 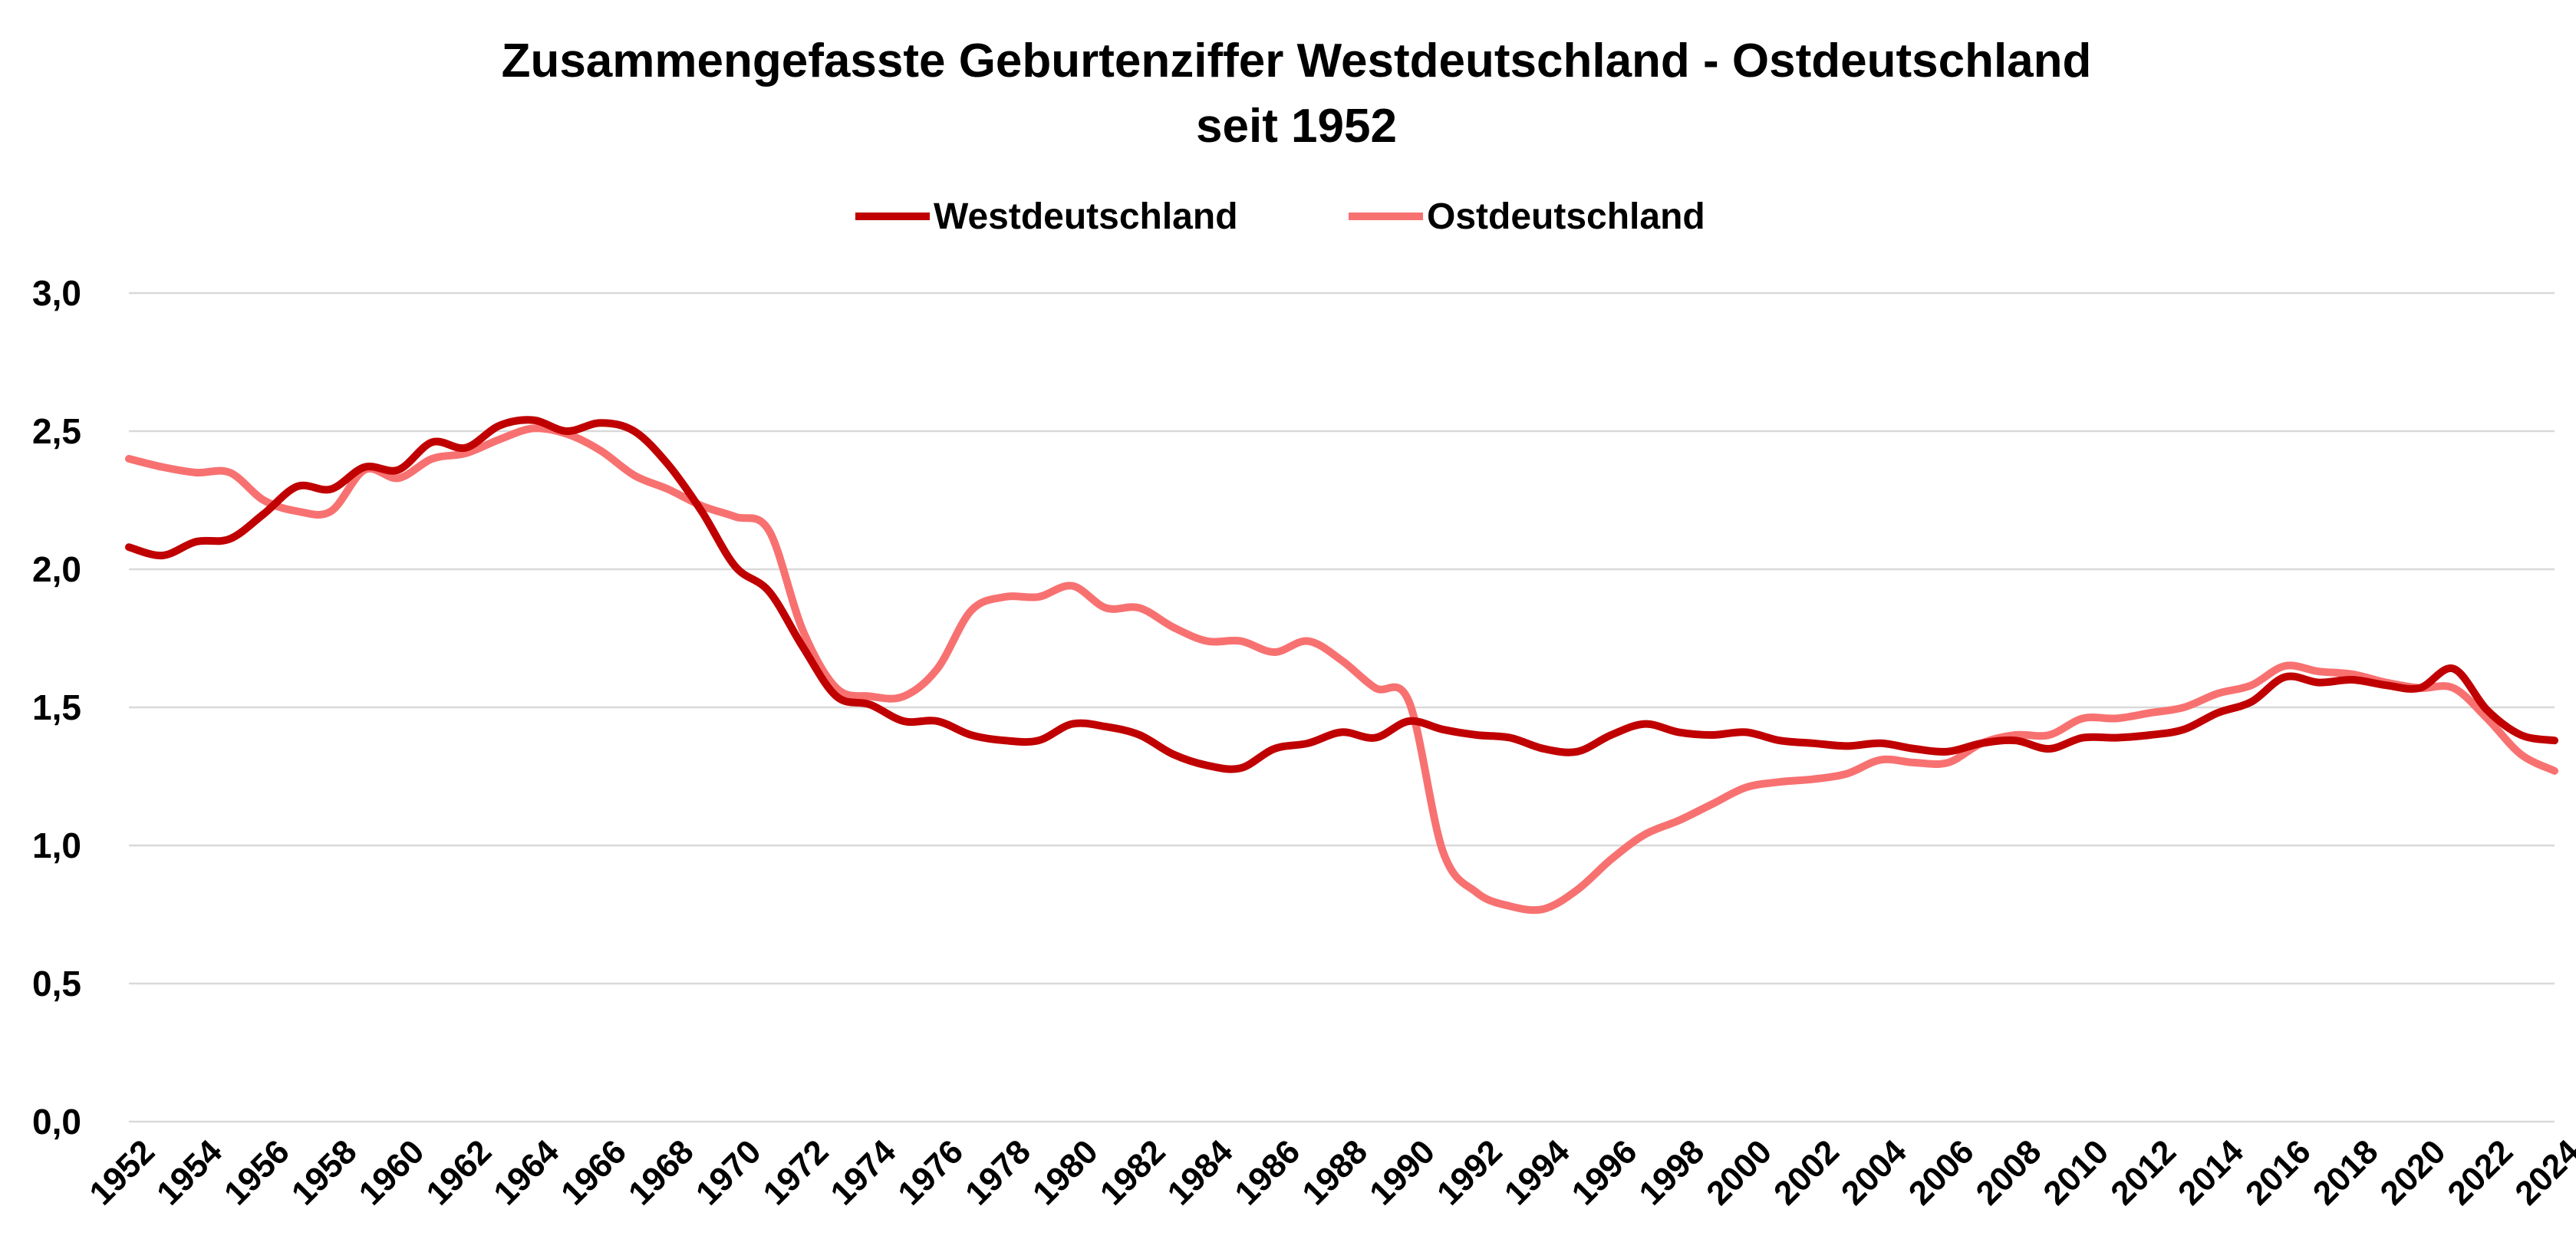 I want to click on x-tick-label: 2014, so click(x=2211, y=1172).